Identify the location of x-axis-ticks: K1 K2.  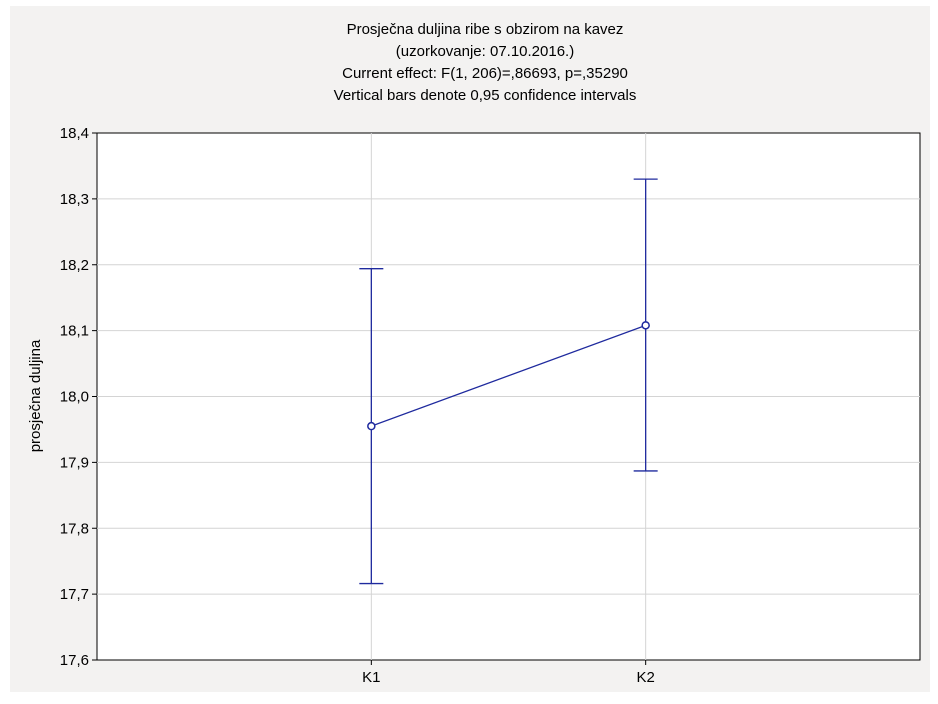
(508, 673).